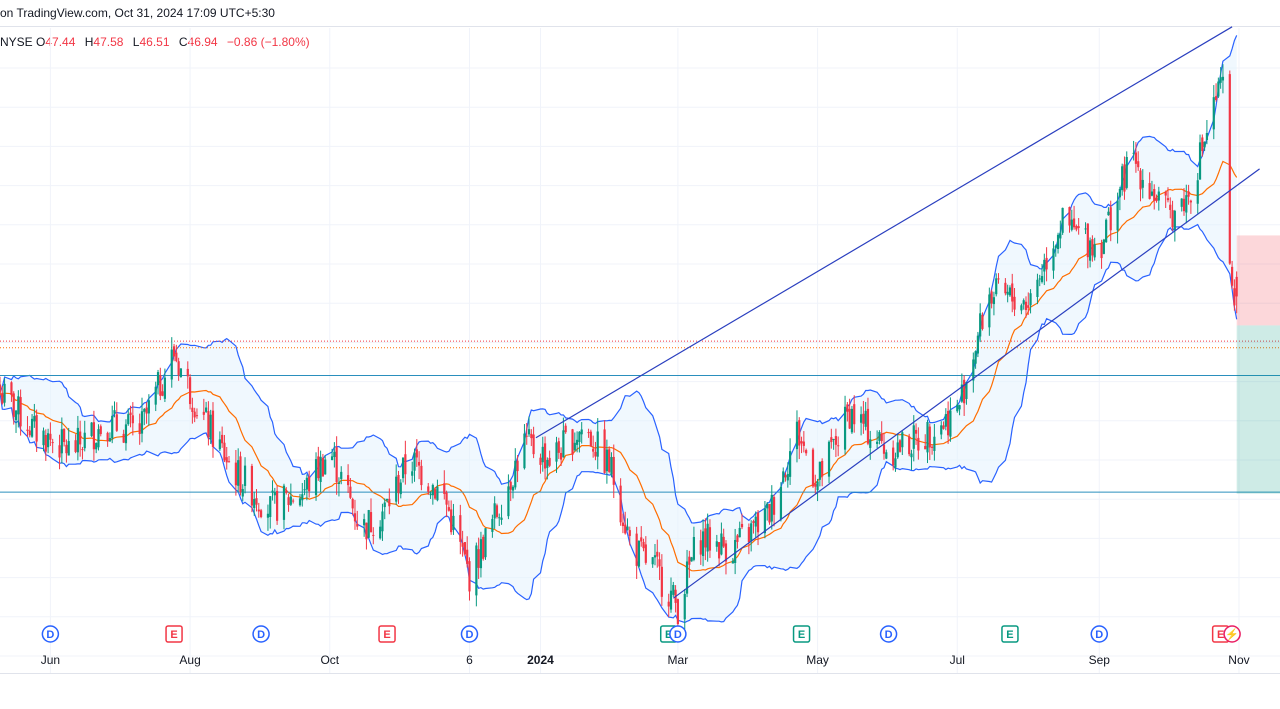 Image resolution: width=1280 pixels, height=709 pixels. Describe the element at coordinates (641, 634) in the screenshot. I see `event-markers: D E D E D E D E D E D E ⚡` at that location.